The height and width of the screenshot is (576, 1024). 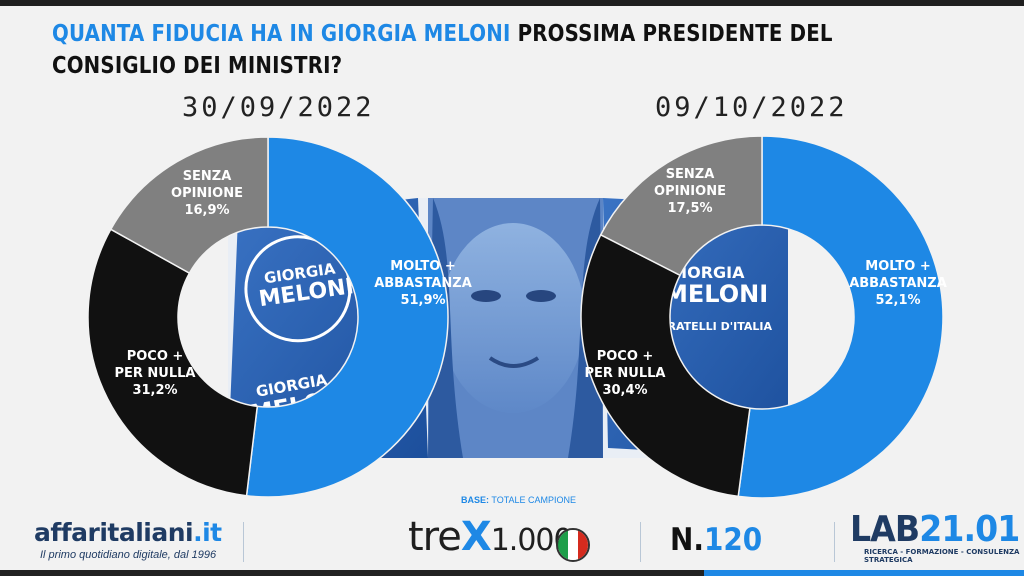 What do you see at coordinates (716, 326) in the screenshot?
I see `poster-text-7: FRATELLI D'ITALIA` at bounding box center [716, 326].